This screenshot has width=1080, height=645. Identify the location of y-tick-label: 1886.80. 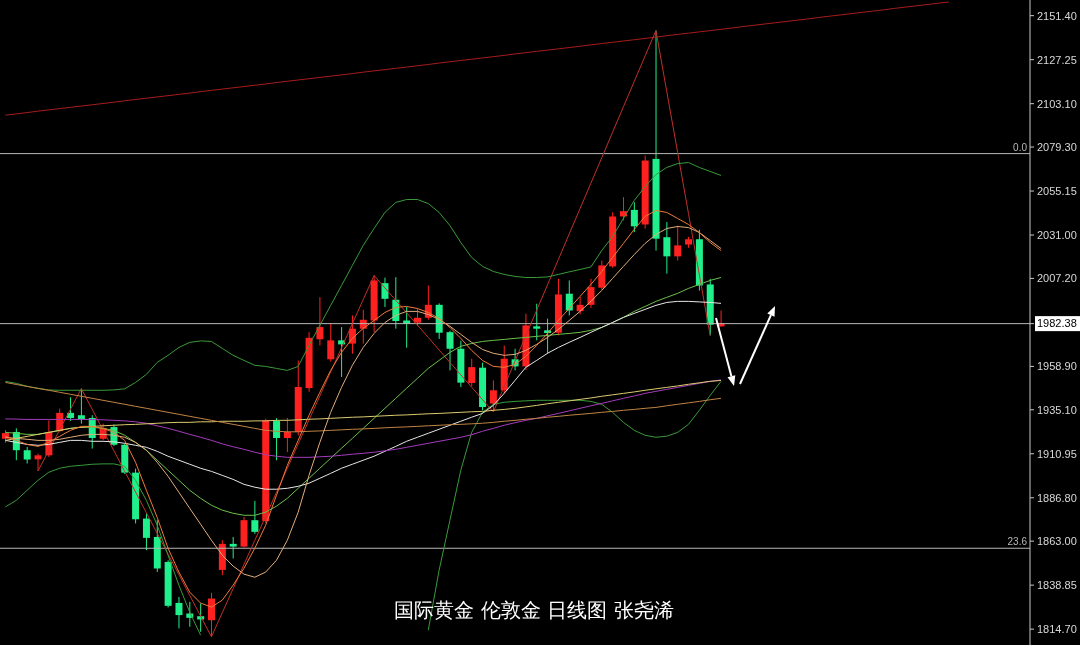
(1057, 497).